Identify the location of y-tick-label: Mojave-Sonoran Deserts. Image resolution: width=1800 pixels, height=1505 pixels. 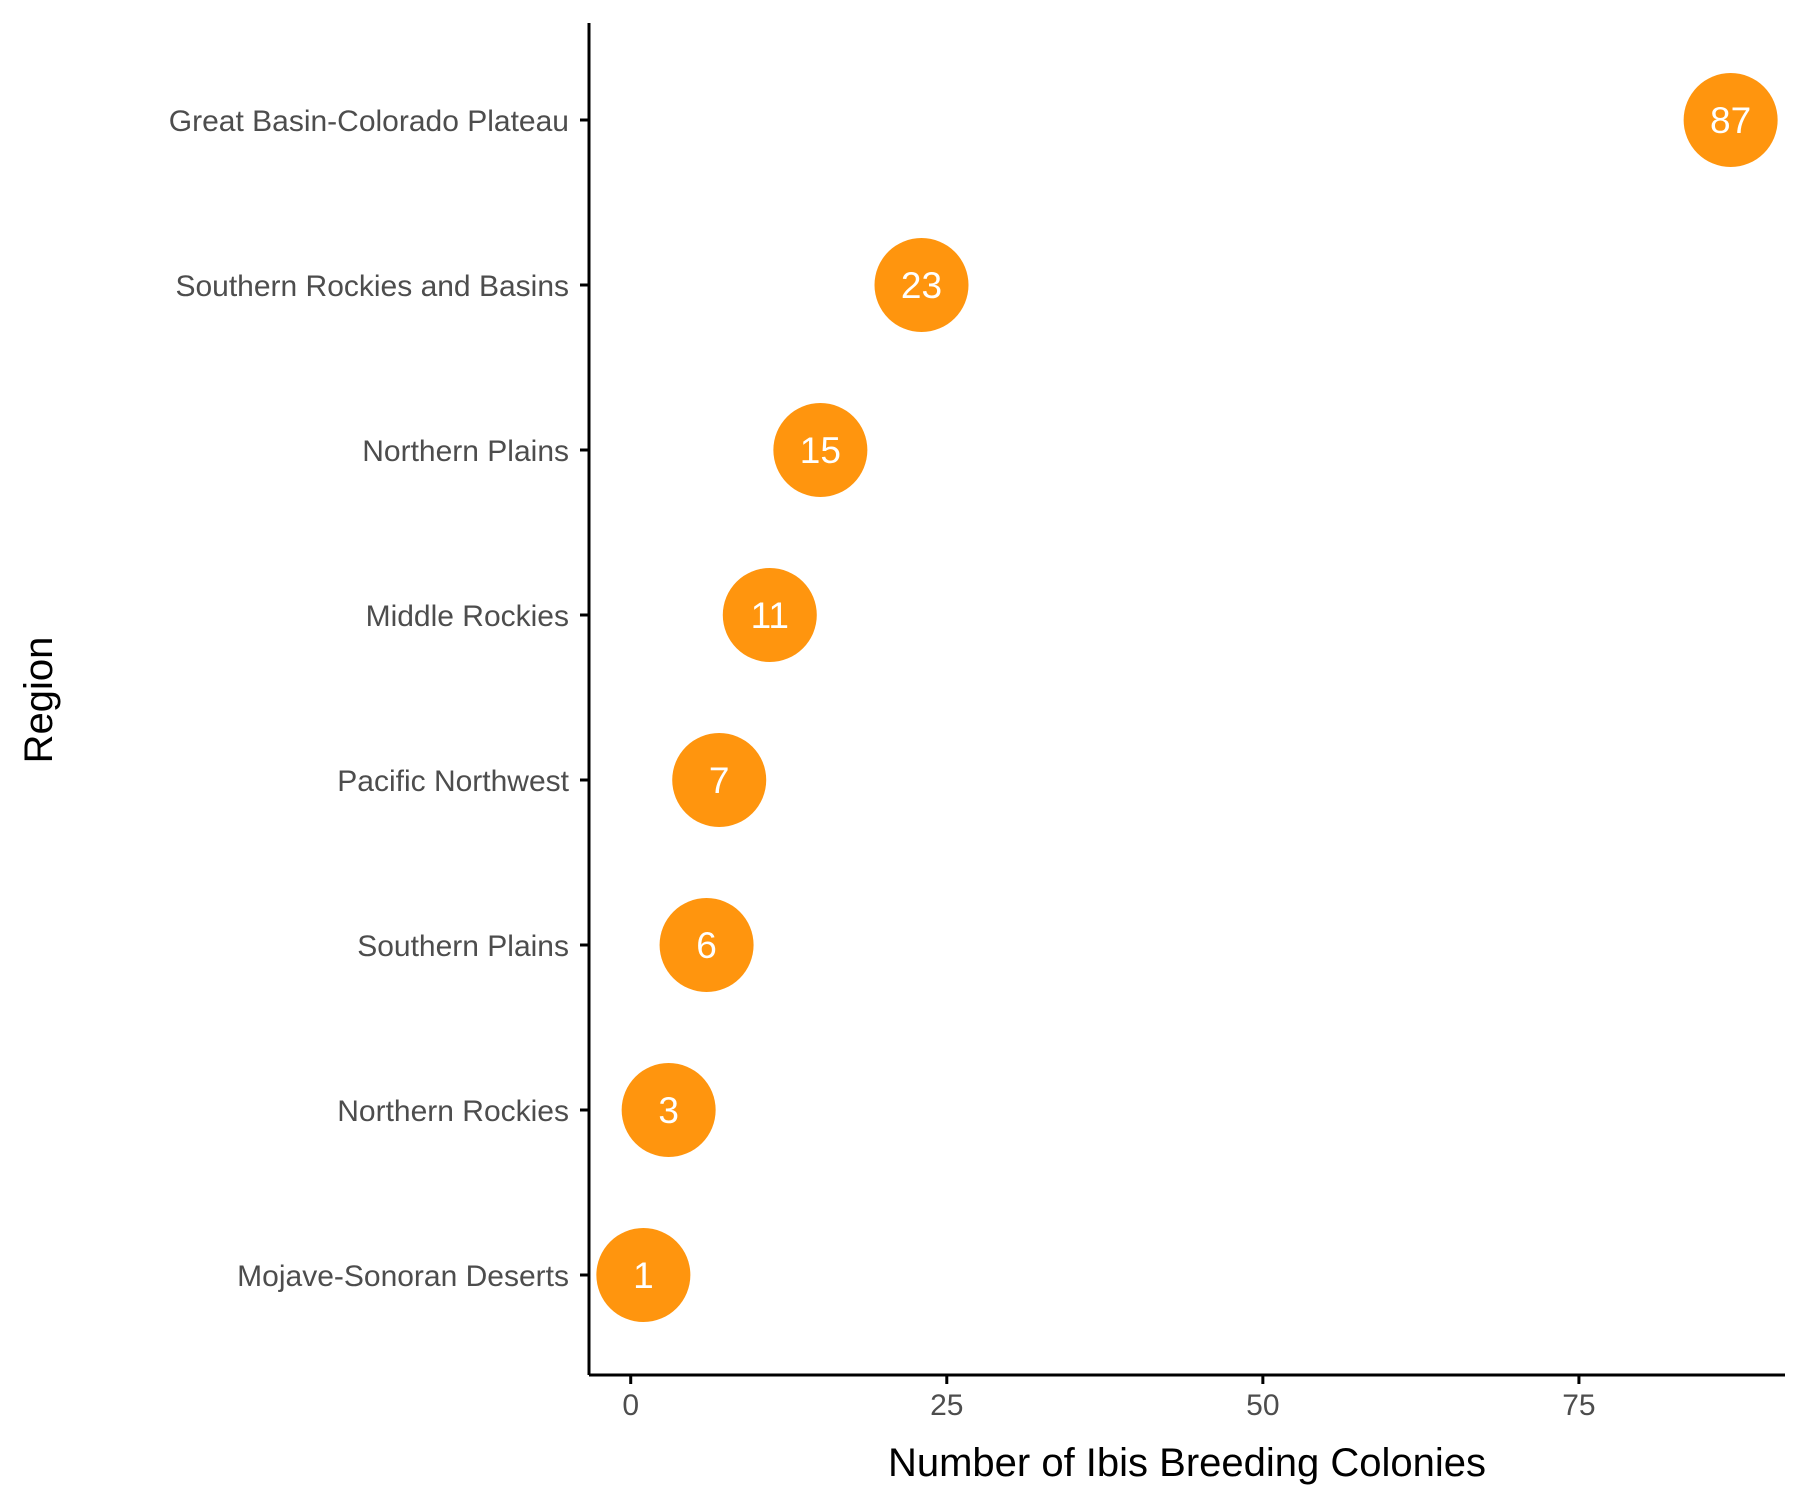
(403, 1276).